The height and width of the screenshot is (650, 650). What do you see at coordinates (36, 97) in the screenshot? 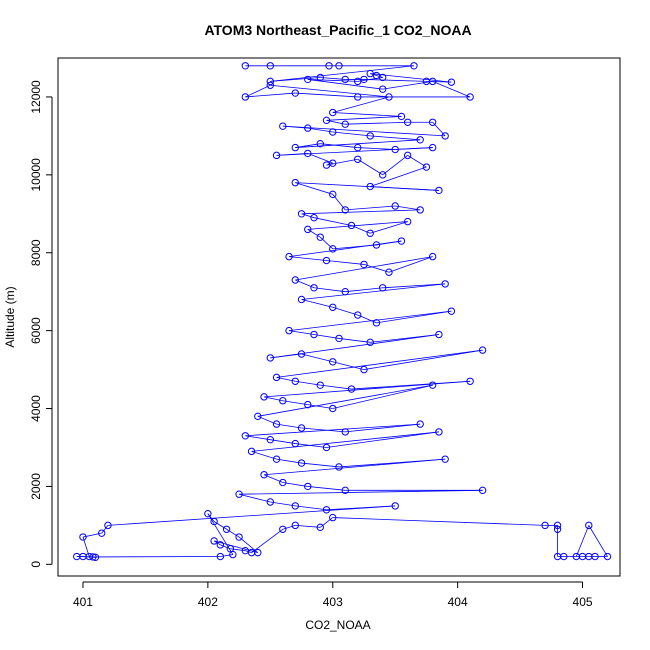
I see `y-tick-label: 12000` at bounding box center [36, 97].